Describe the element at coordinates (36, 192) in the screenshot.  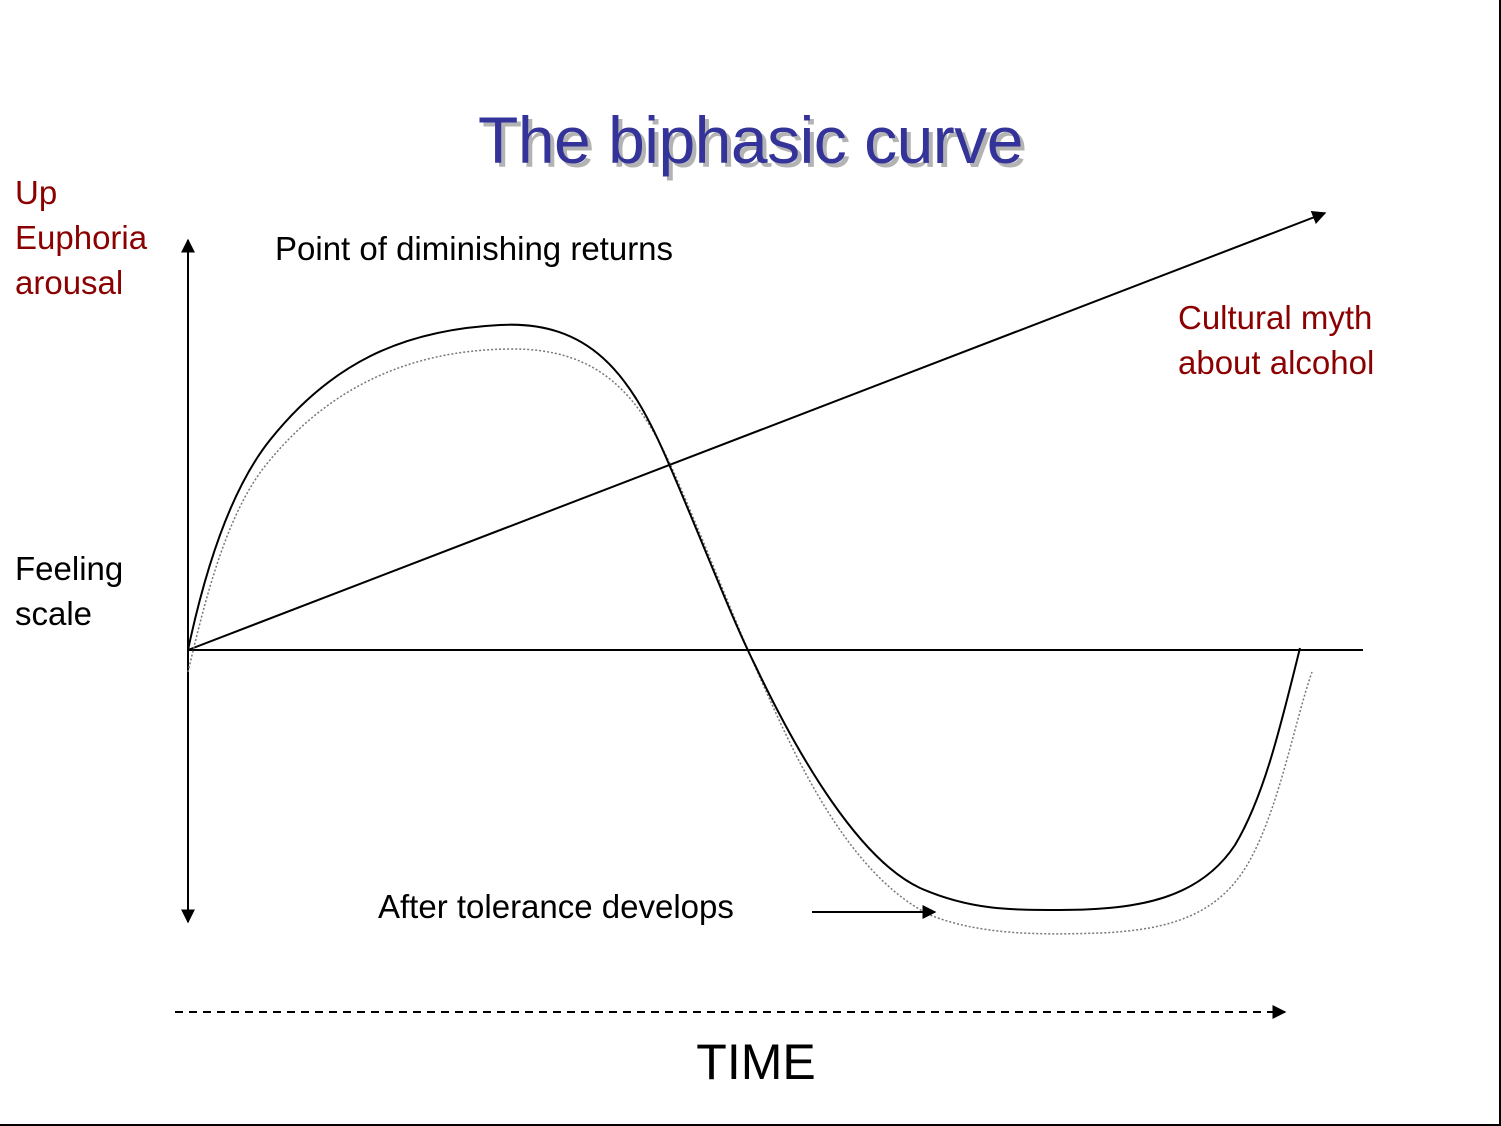
I see `y-axis-up-label: Up` at that location.